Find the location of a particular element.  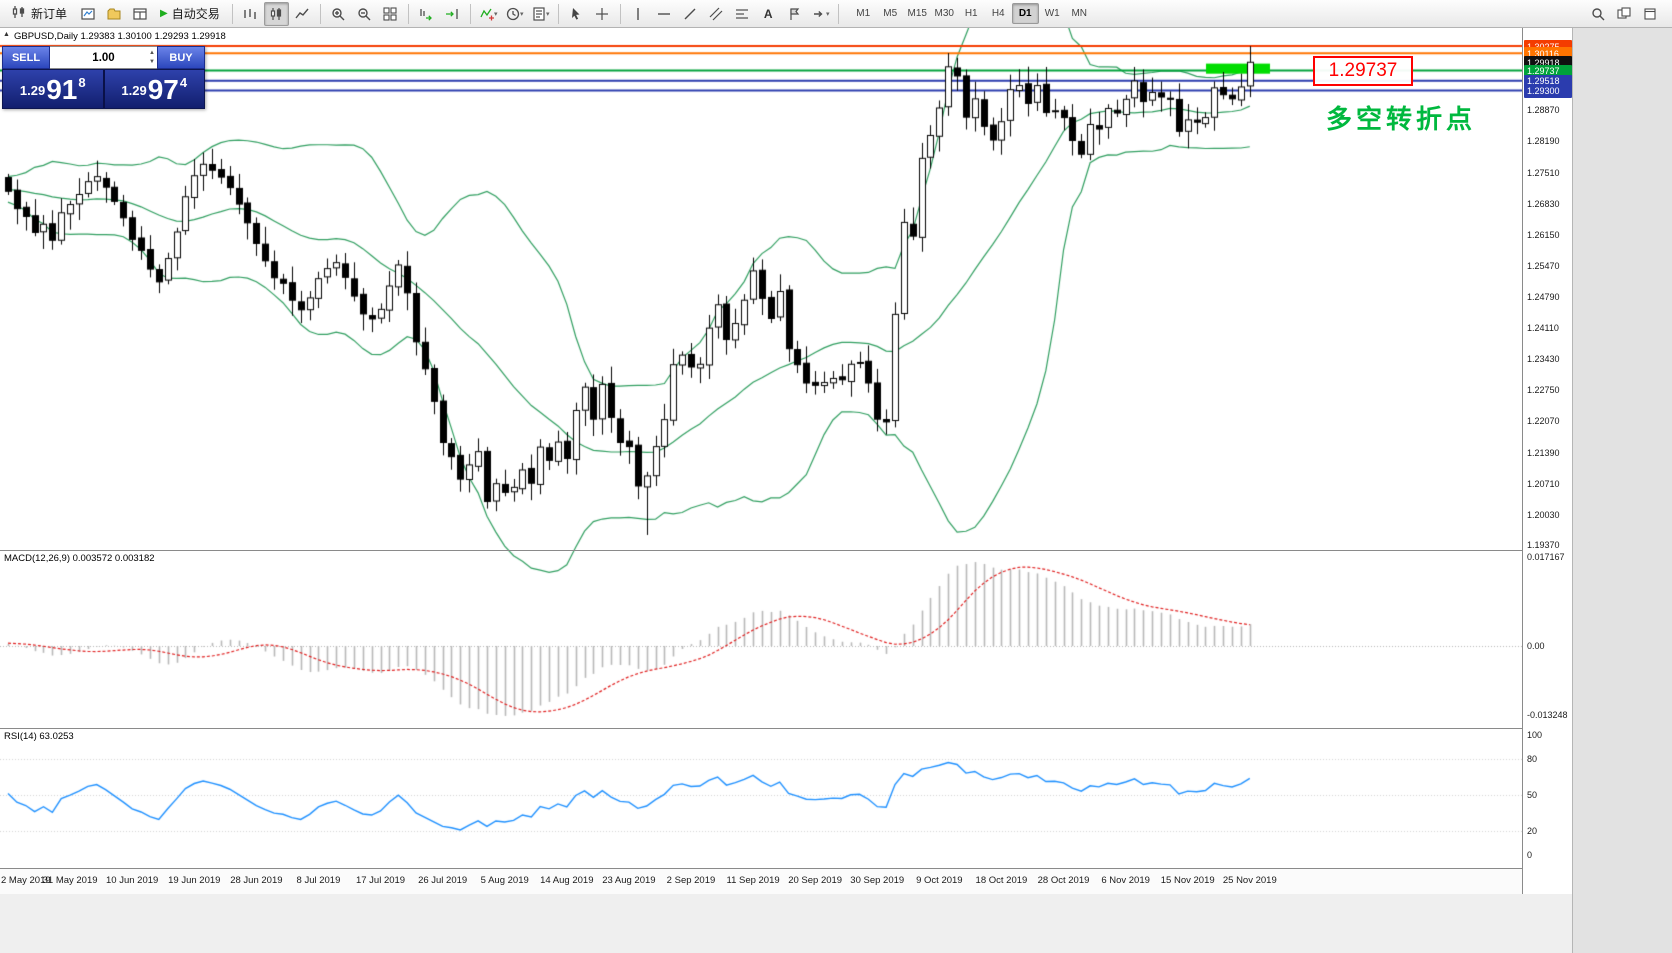

chart-shift-icon is located at coordinates (452, 14).